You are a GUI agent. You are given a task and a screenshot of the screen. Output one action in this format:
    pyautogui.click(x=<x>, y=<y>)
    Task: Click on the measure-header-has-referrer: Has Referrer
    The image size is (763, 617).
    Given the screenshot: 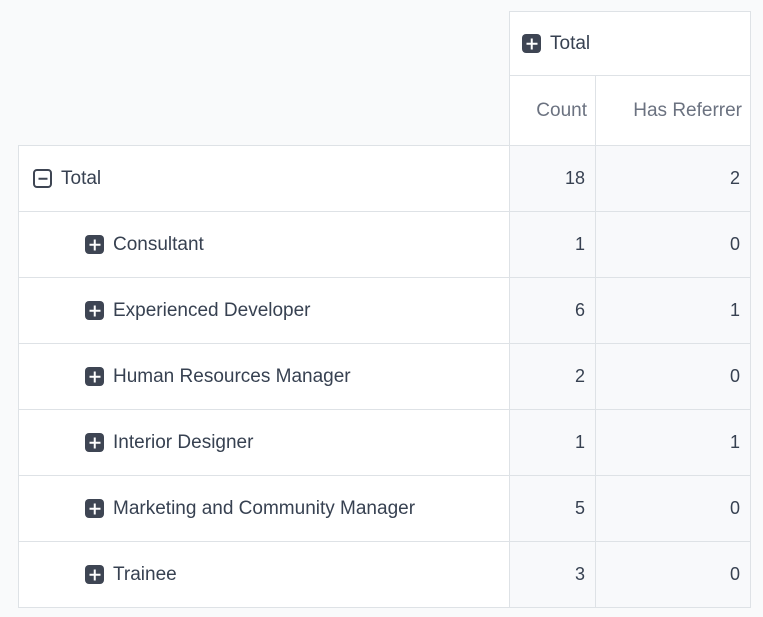 What is the action you would take?
    pyautogui.click(x=673, y=110)
    